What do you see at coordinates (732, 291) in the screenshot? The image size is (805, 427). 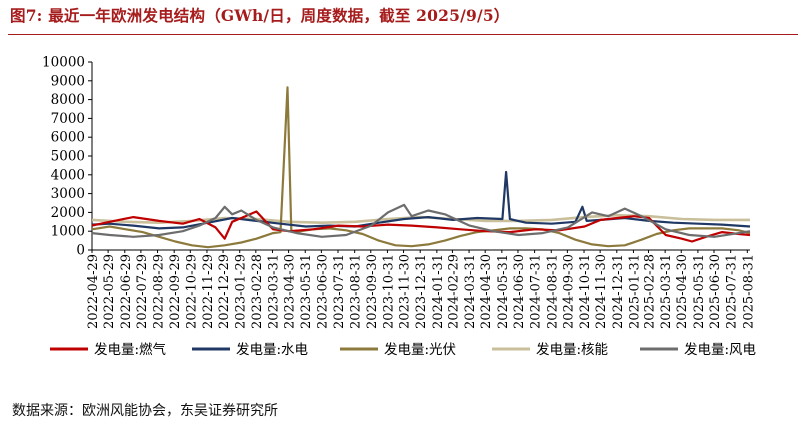 I see `x-tick-label-39: 2025-07-31` at bounding box center [732, 291].